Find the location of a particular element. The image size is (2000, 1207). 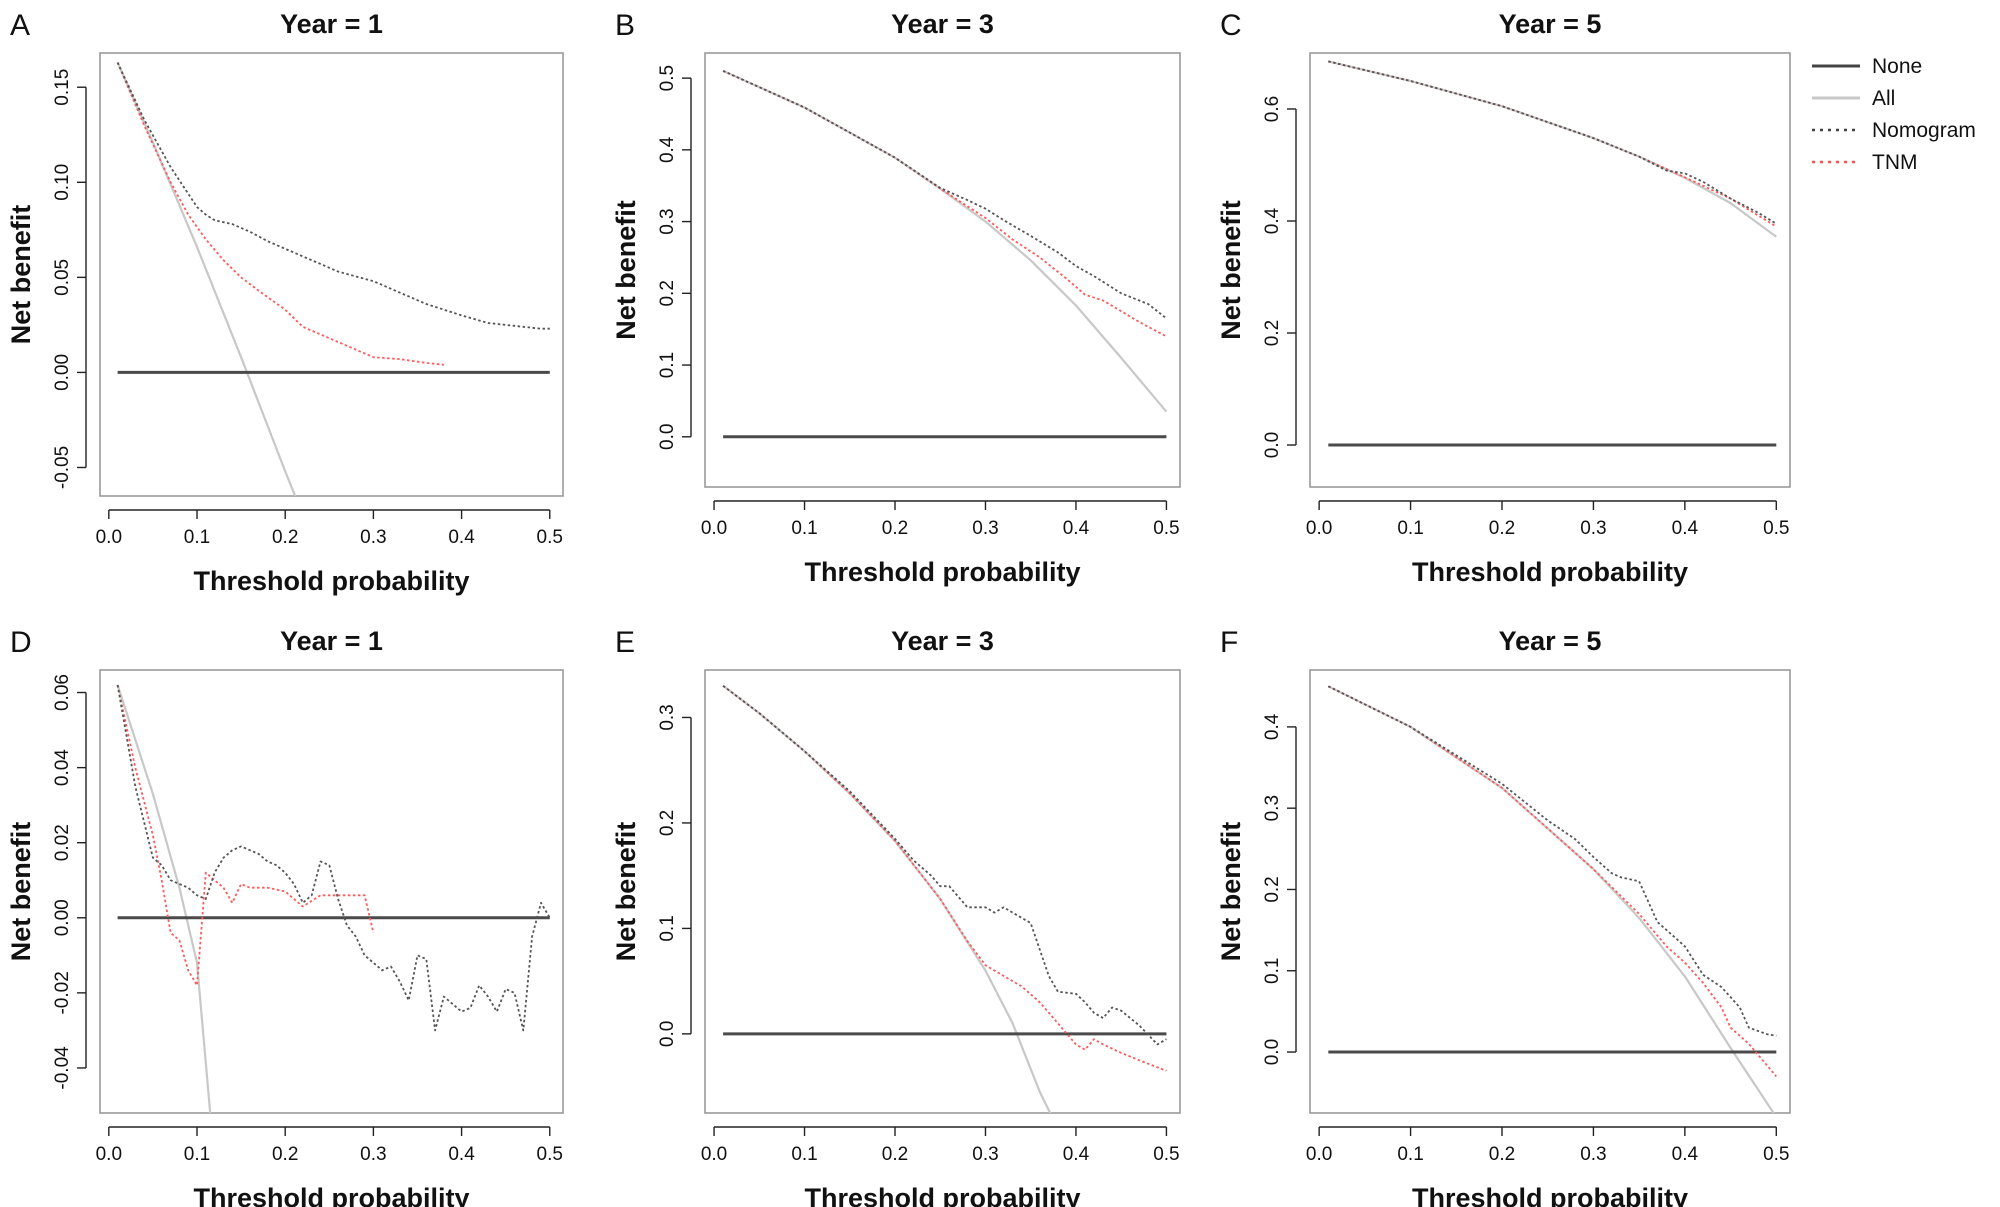

panel-letter: B is located at coordinates (625, 25).